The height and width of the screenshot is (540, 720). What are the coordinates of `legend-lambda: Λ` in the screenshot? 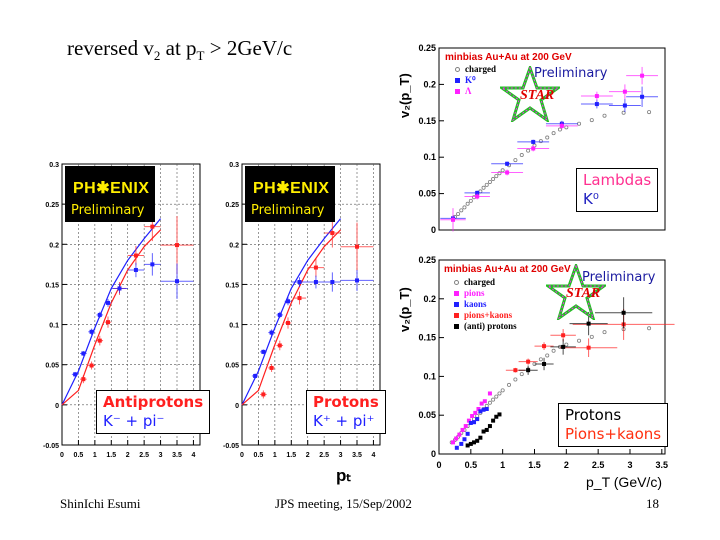 It's located at (475, 91).